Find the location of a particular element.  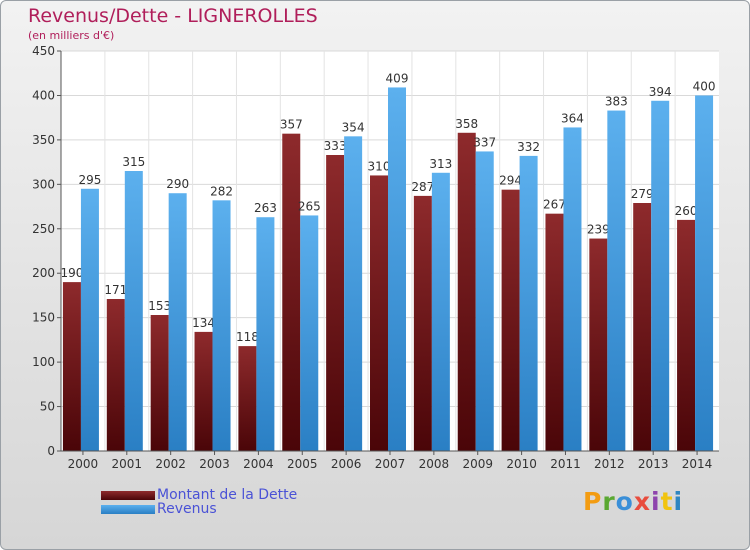

data-label: 400 is located at coordinates (704, 86).